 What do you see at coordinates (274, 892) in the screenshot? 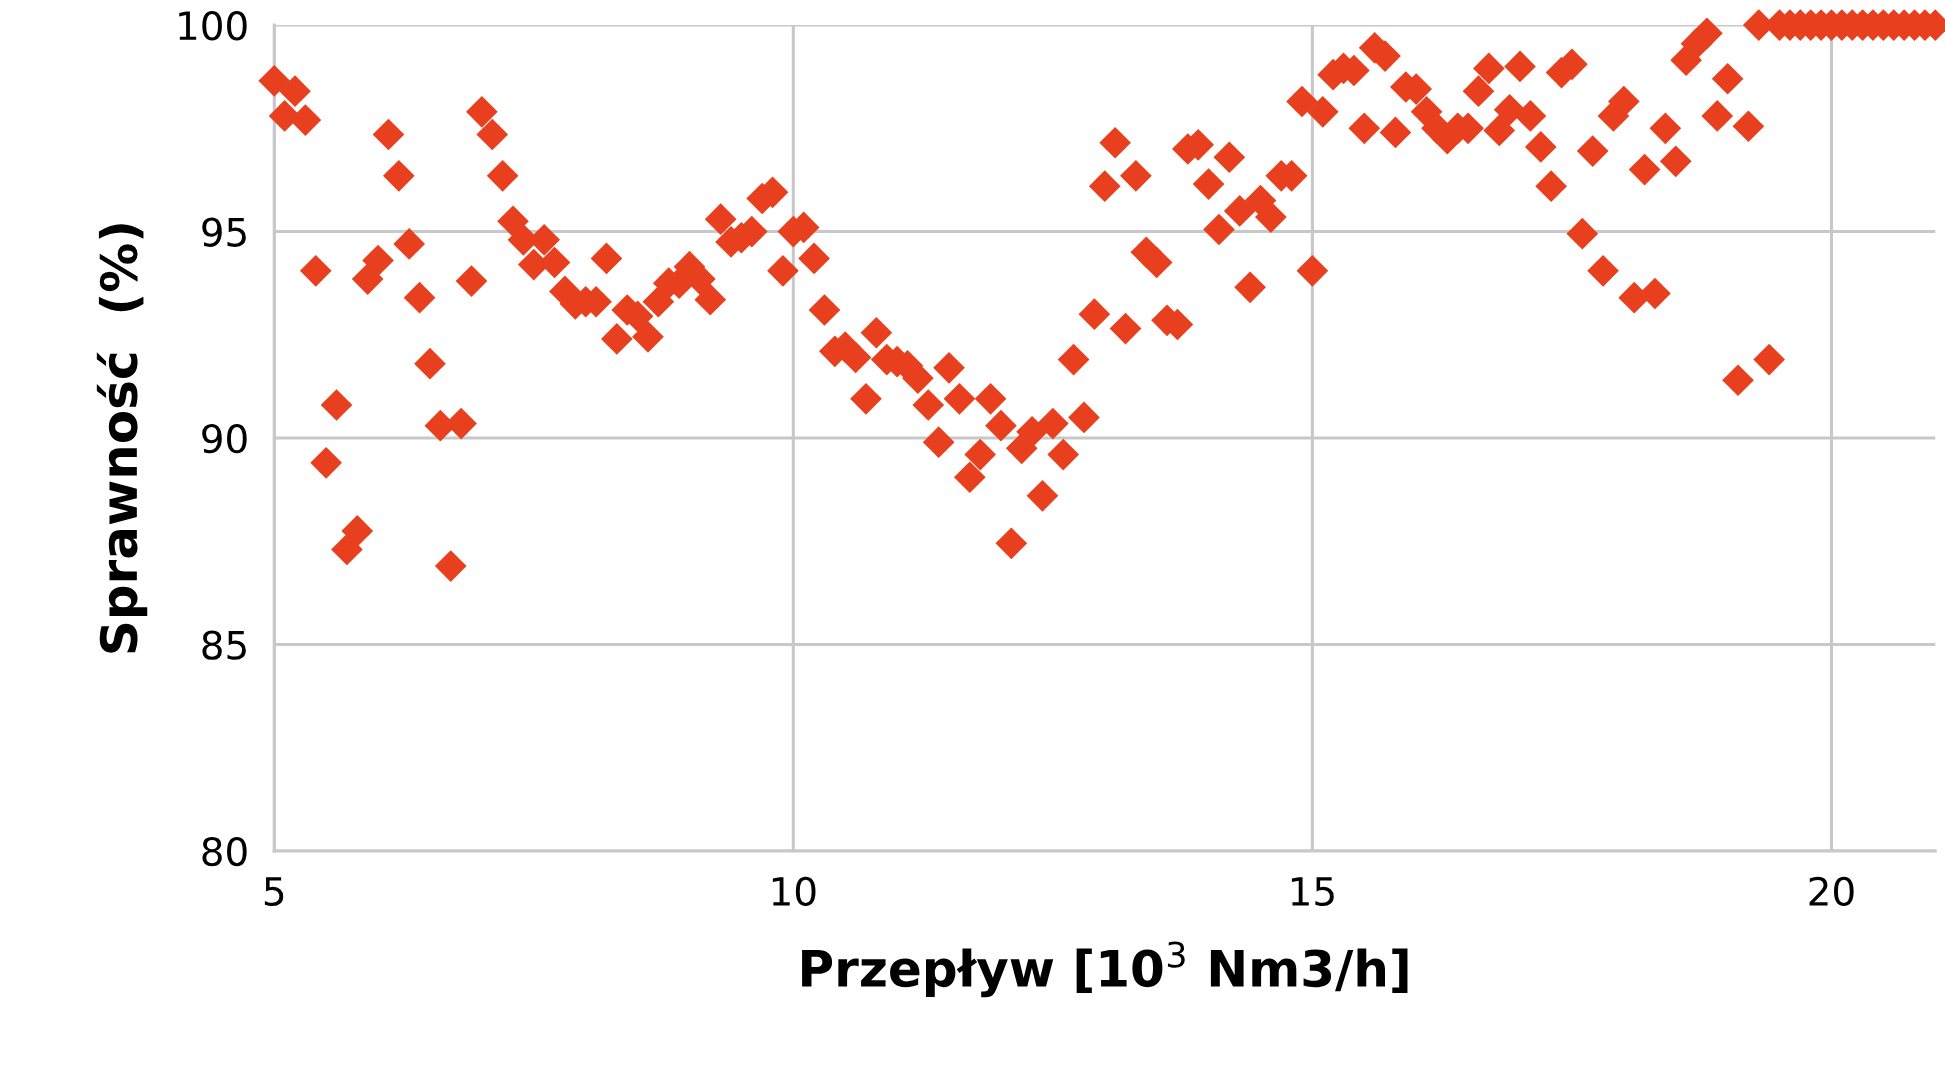
I see `x-tick-label: 5` at bounding box center [274, 892].